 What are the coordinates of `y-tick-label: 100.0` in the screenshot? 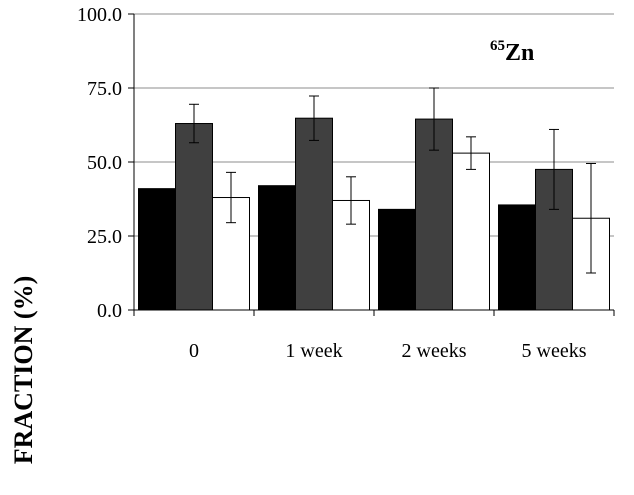 It's located at (99, 15).